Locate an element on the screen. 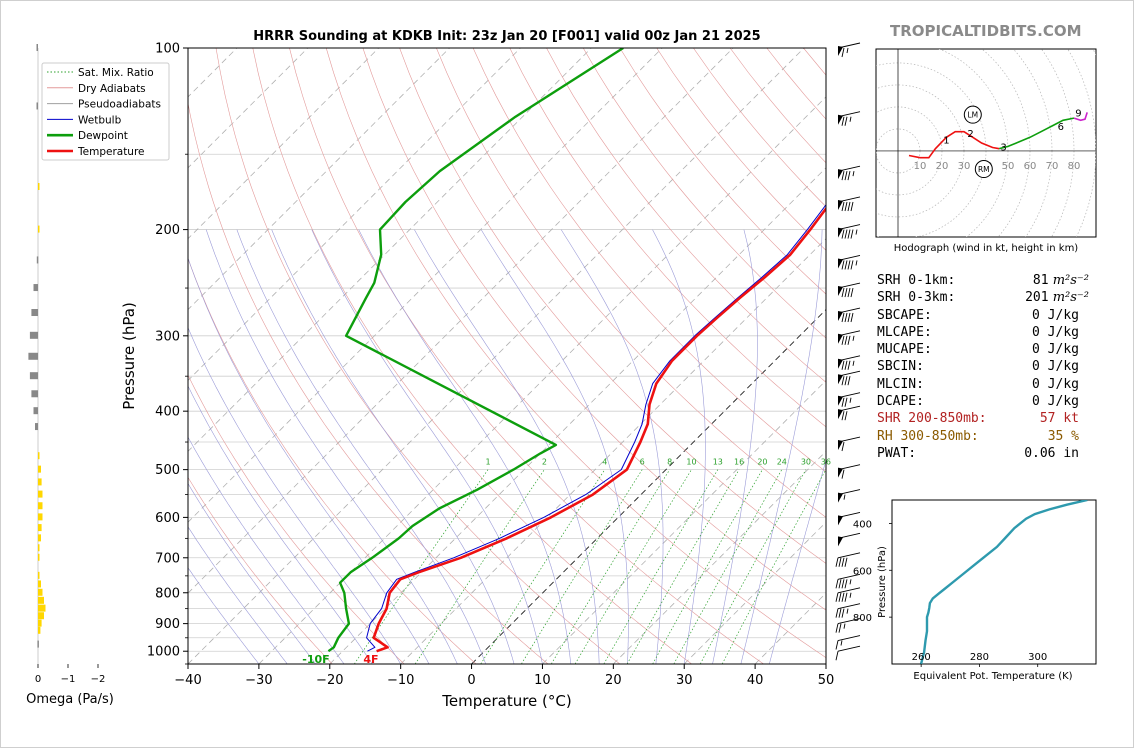 The height and width of the screenshot is (748, 1134). site-brand: TROPICALTIDBITS.COM is located at coordinates (986, 31).